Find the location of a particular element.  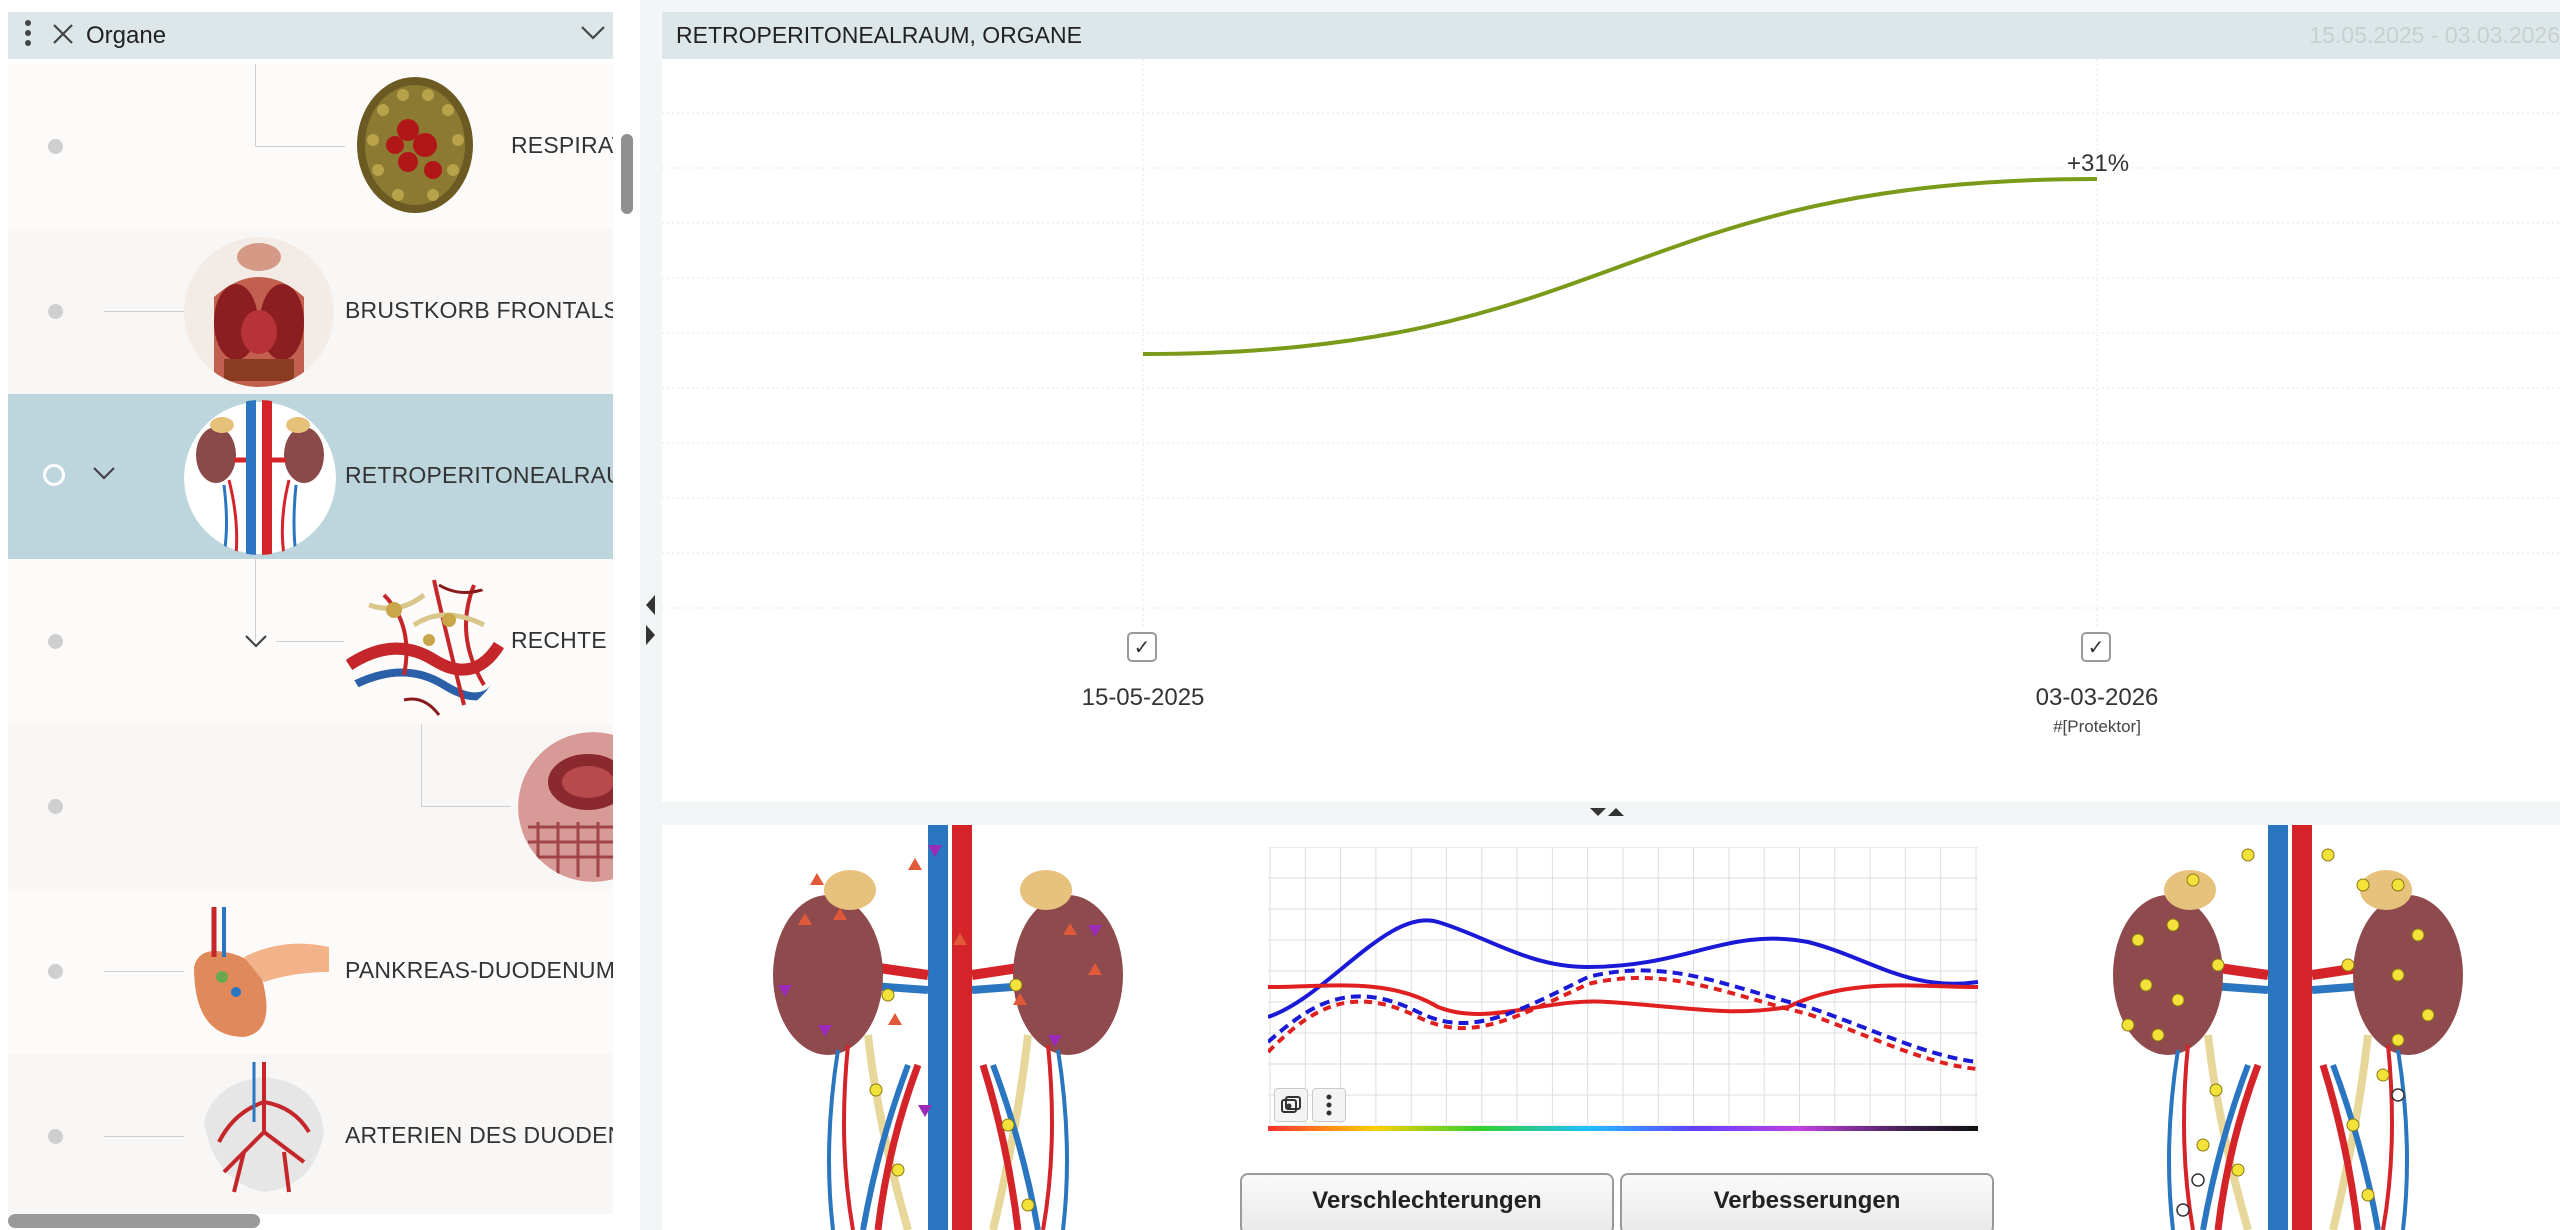

tree-item-label: RETROPERITONEALRAUM is located at coordinates (479, 475).